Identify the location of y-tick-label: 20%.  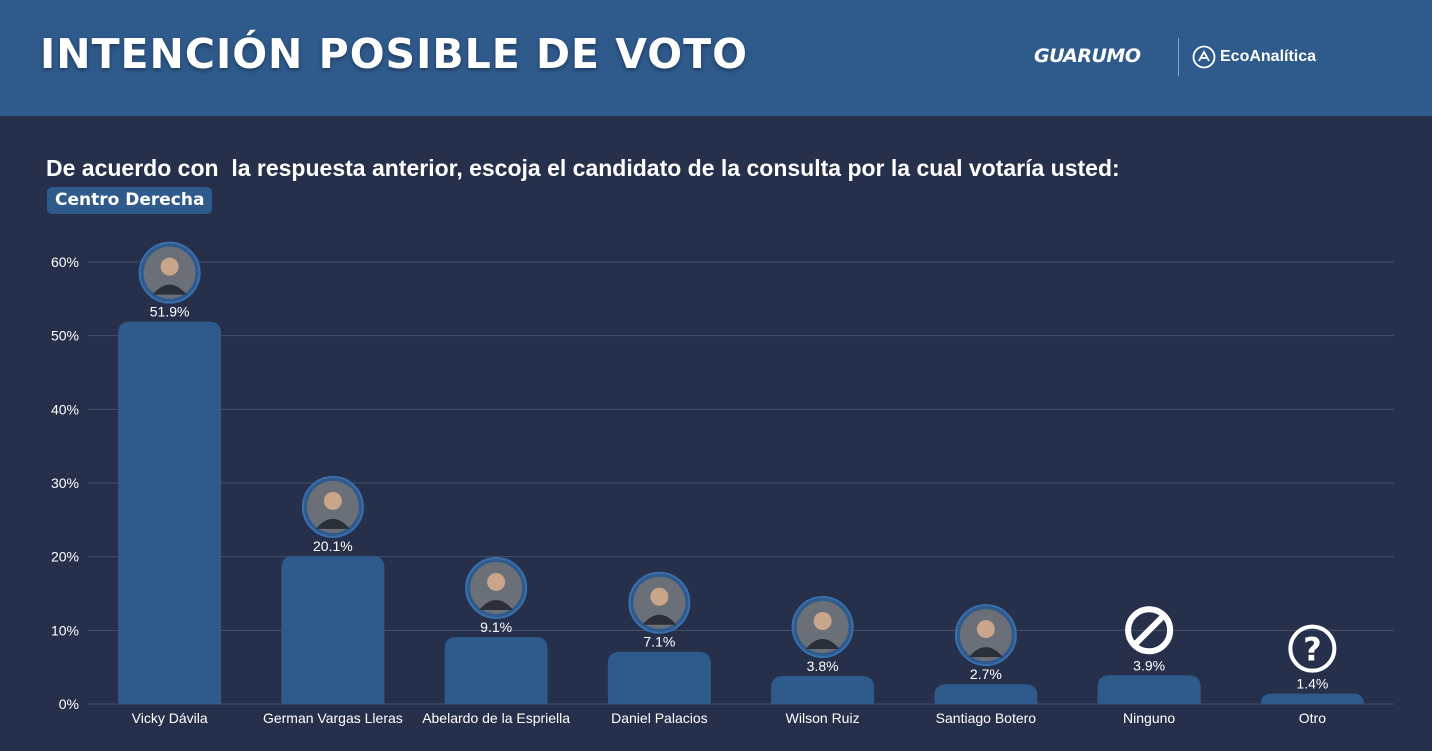
(65, 557).